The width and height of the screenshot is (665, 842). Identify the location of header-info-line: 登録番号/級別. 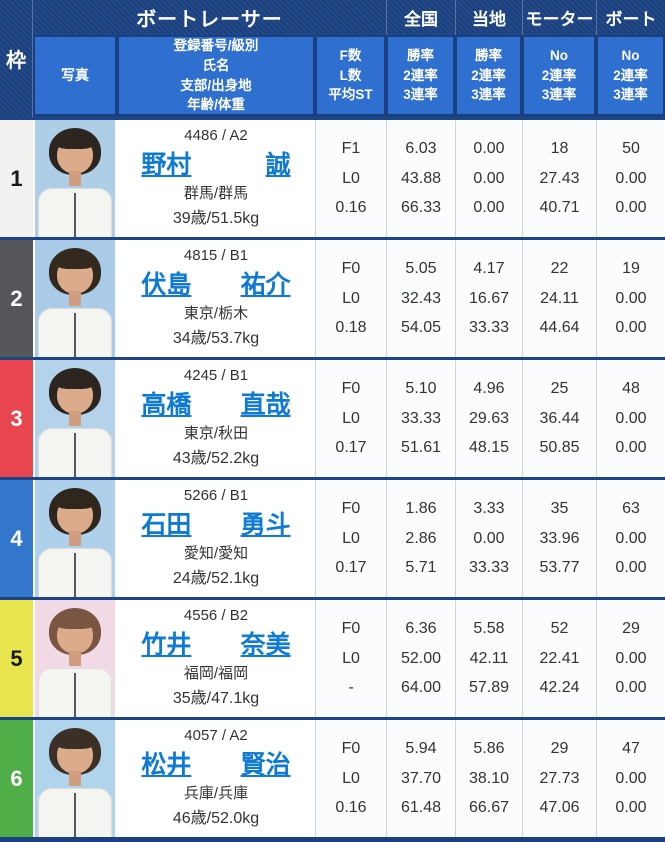
(216, 46).